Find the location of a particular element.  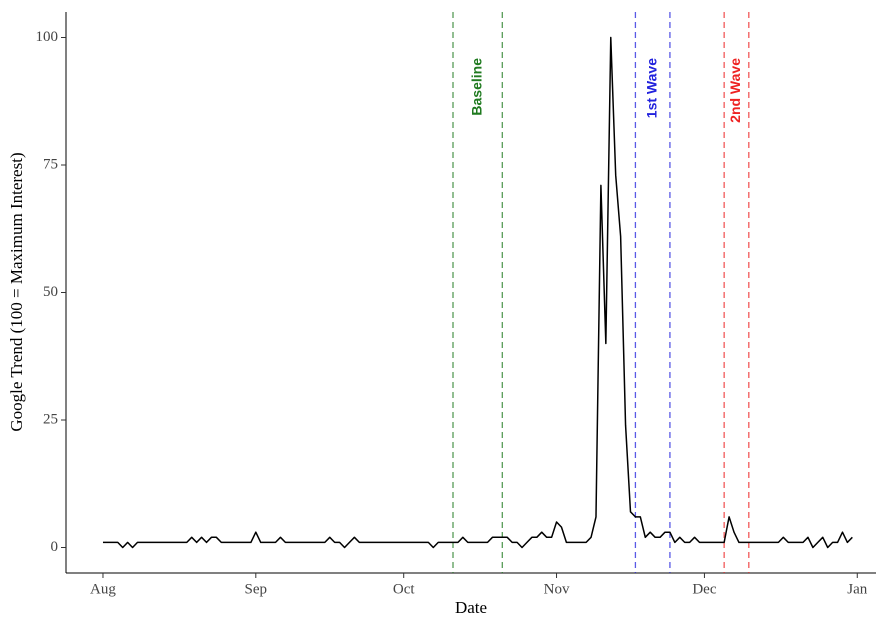

y-axis-title: Google Trend (100 = Maximum Interest) is located at coordinates (16, 291).